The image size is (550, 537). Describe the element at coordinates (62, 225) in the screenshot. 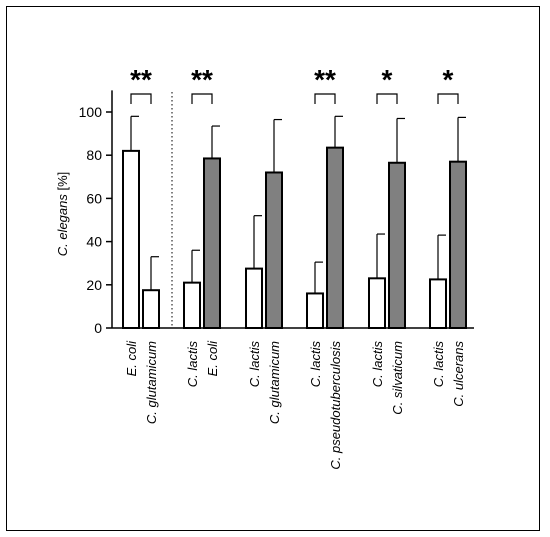

I see `y-axis-label-species: C. elegans` at that location.